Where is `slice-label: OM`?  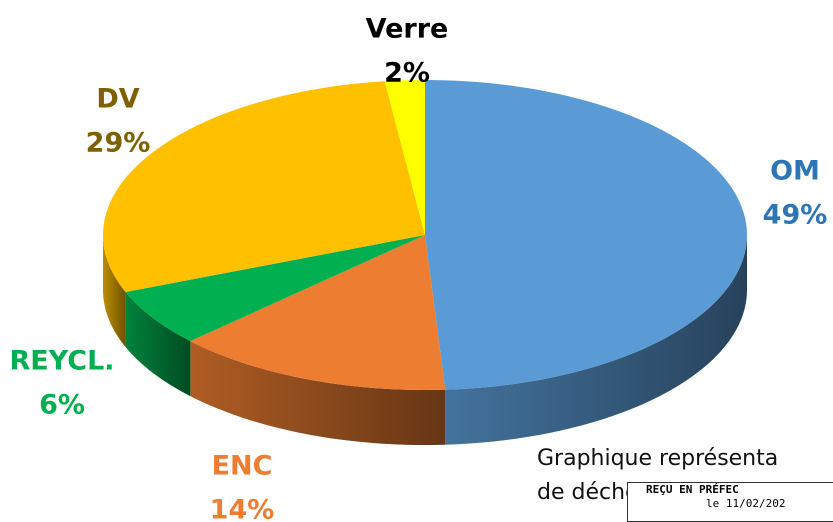 slice-label: OM is located at coordinates (795, 171).